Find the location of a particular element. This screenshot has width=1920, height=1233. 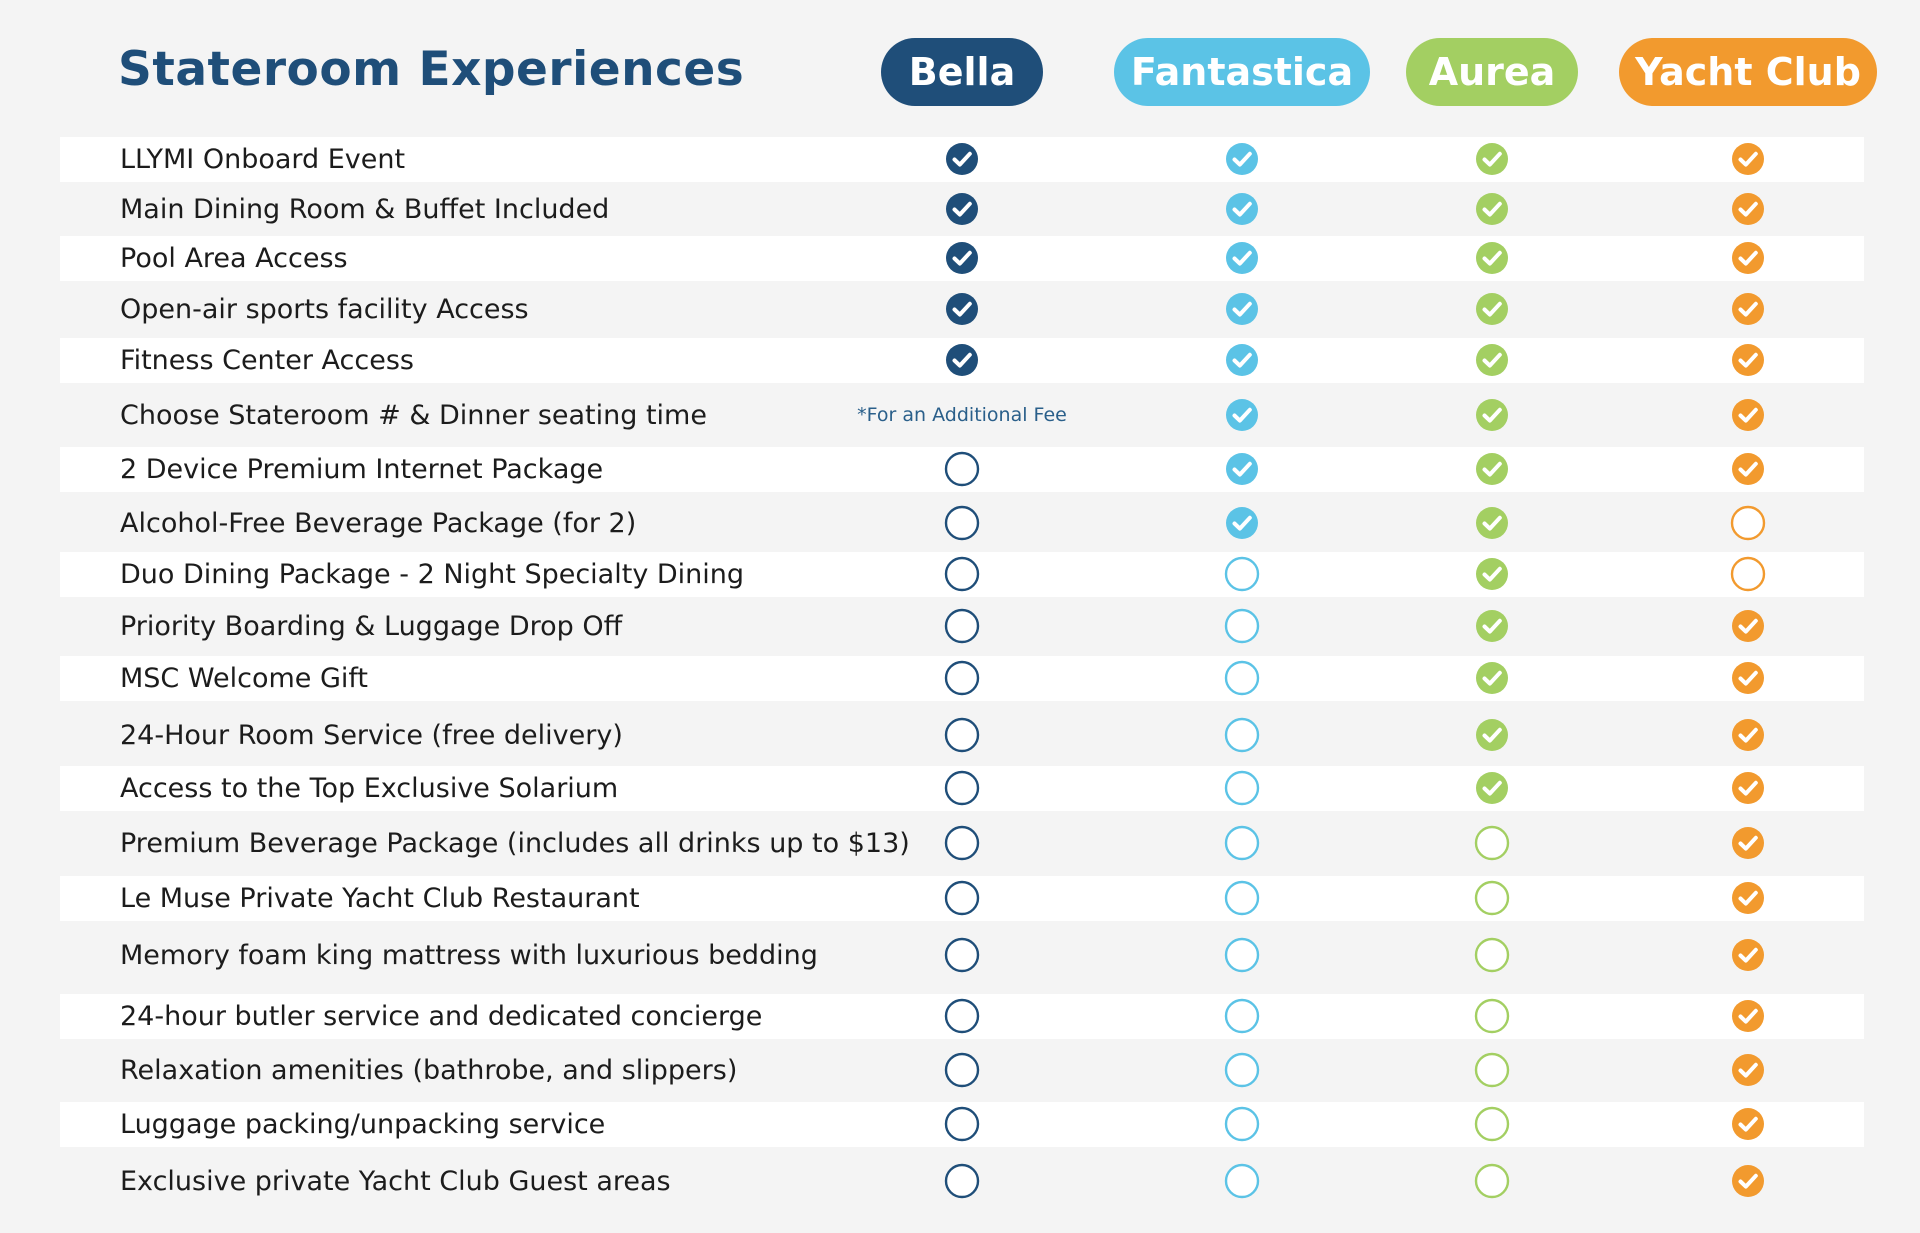

column-header-bella: Bella is located at coordinates (962, 72).